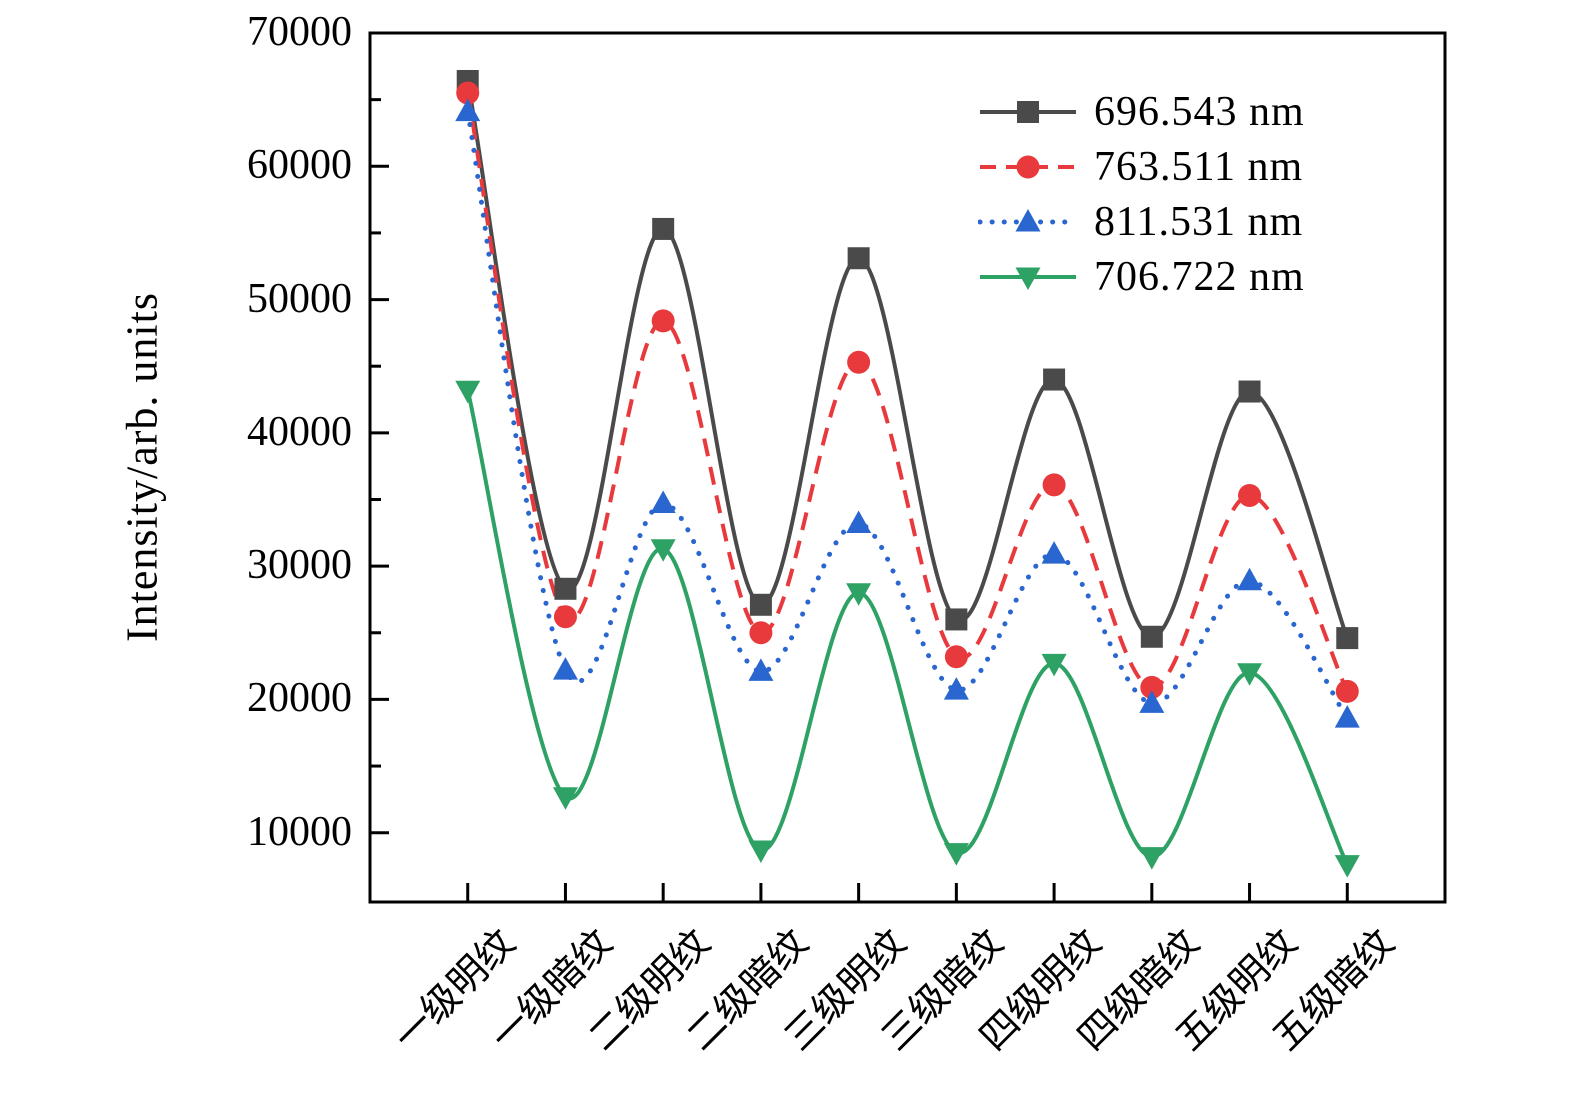 This screenshot has height=1102, width=1575. I want to click on y-axis-title: Intensity/arb. units, so click(142, 467).